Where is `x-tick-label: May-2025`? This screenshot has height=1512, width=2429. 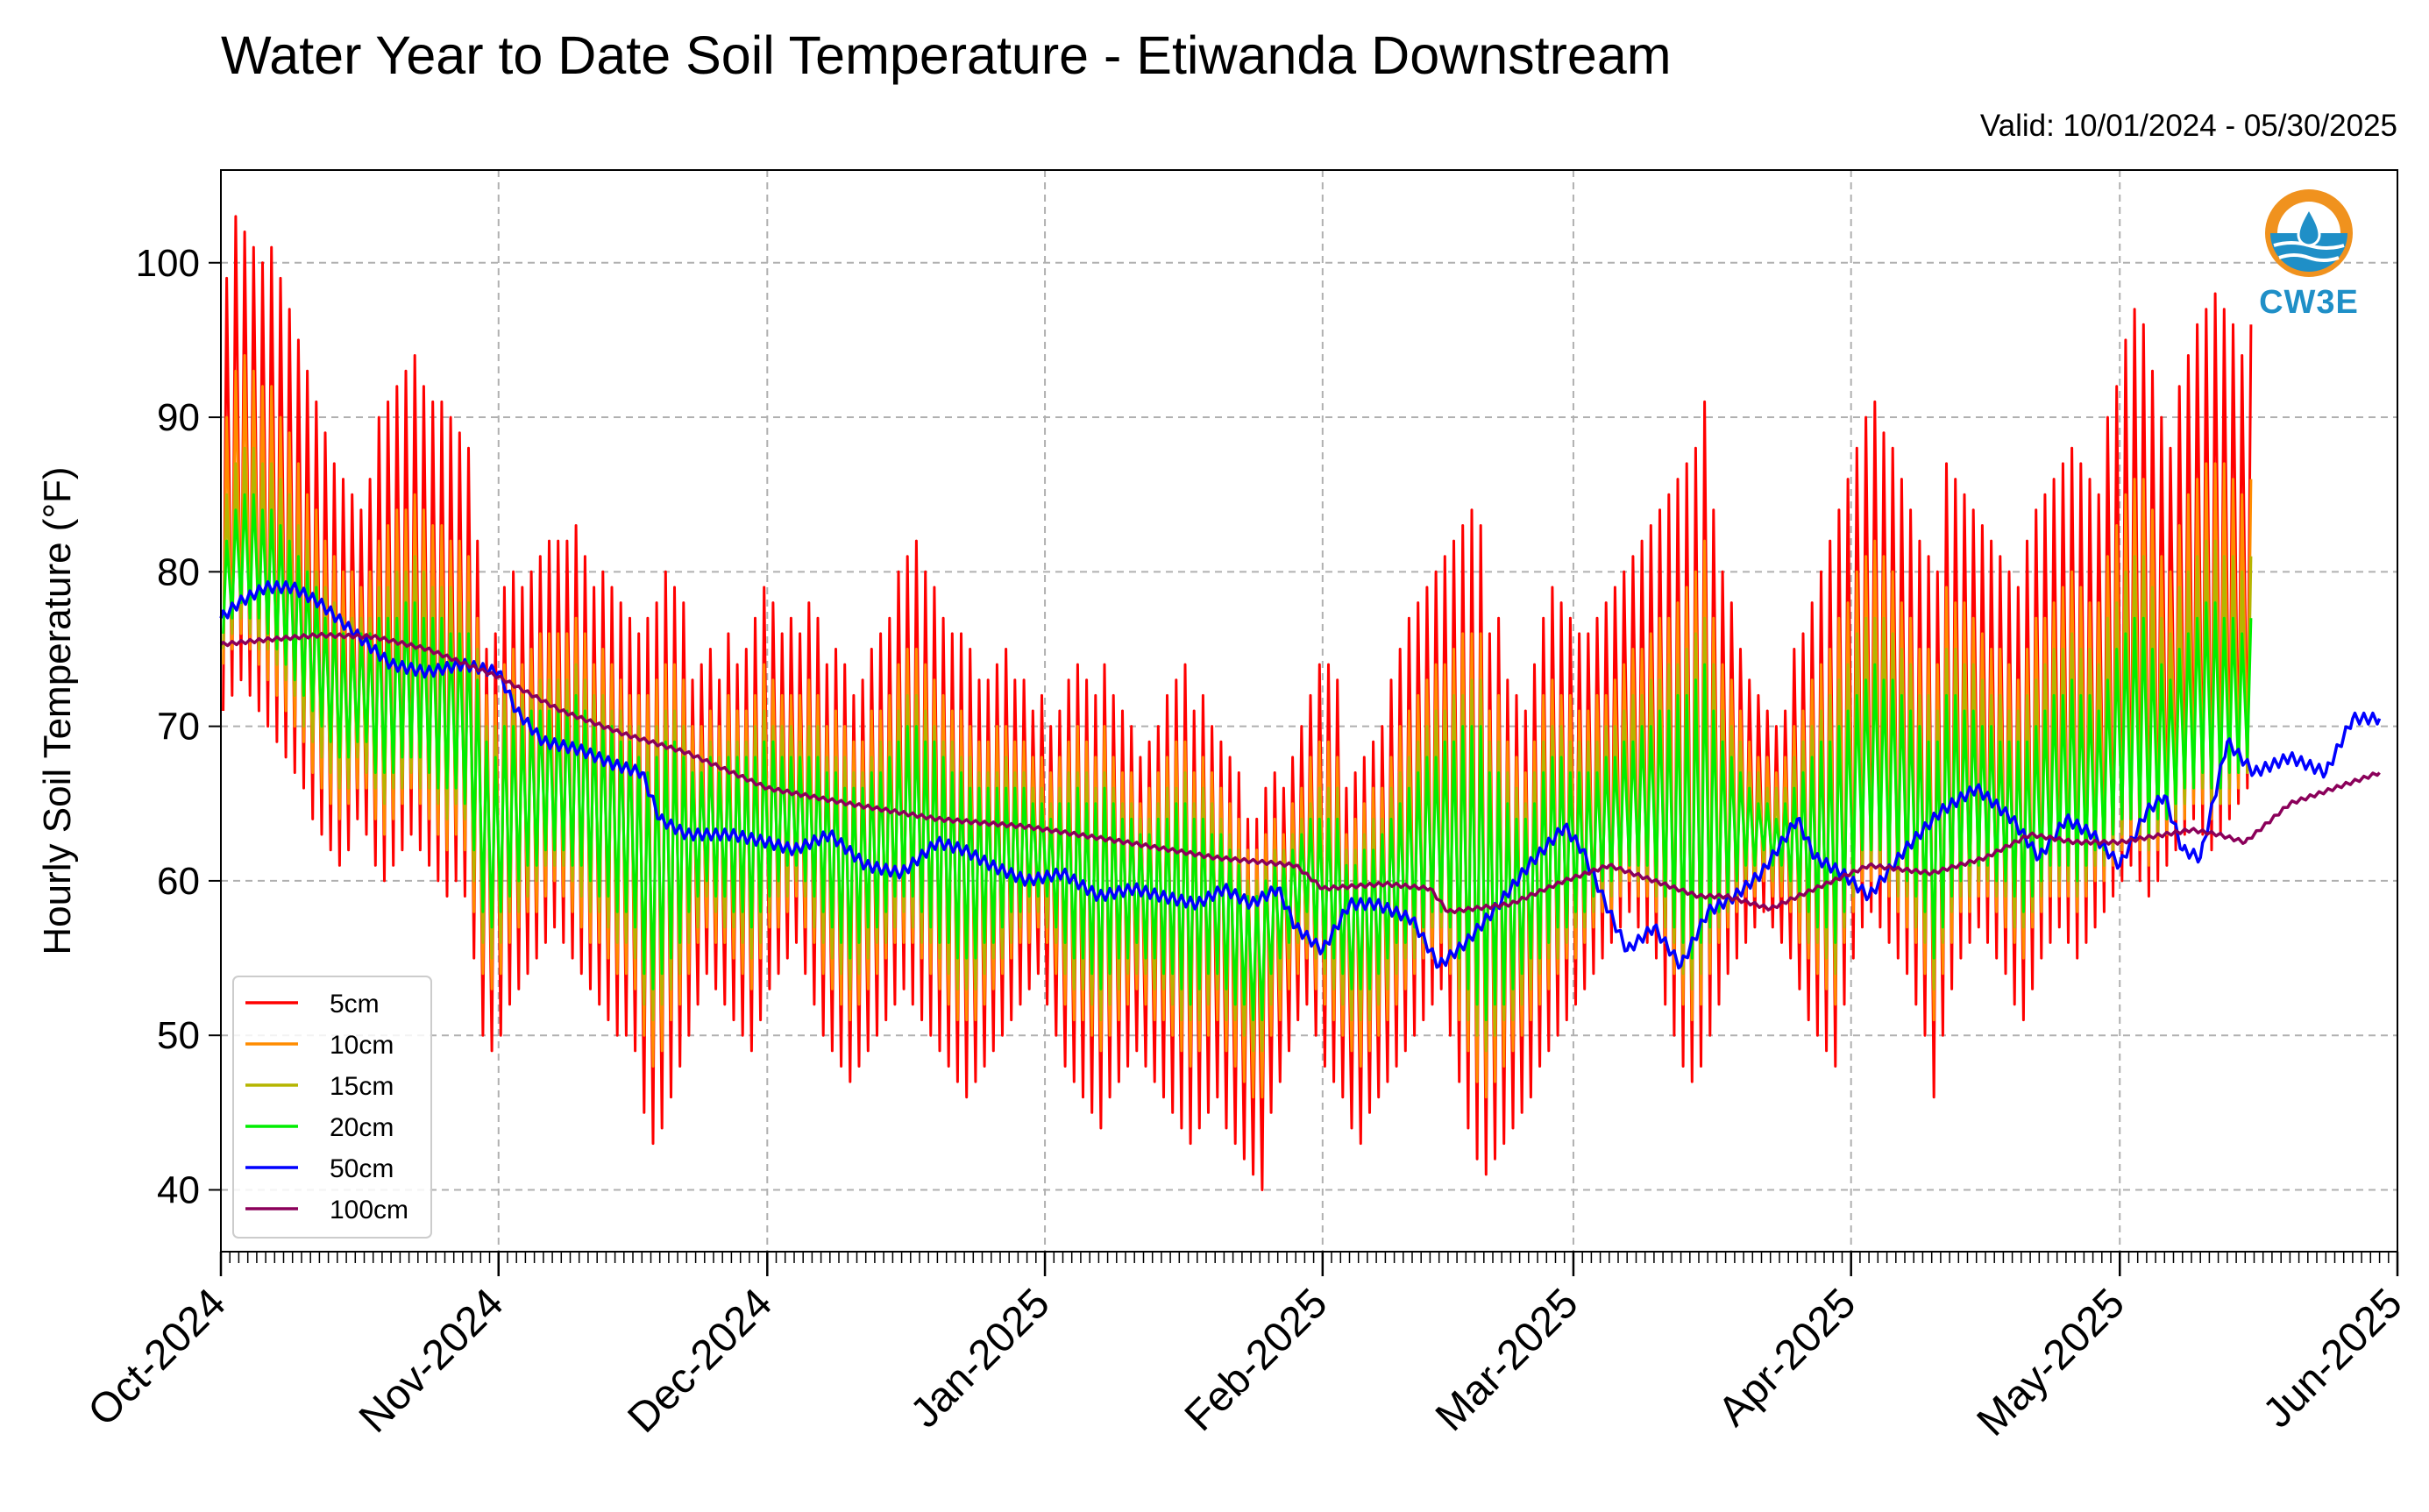 x-tick-label: May-2025 is located at coordinates (2052, 1362).